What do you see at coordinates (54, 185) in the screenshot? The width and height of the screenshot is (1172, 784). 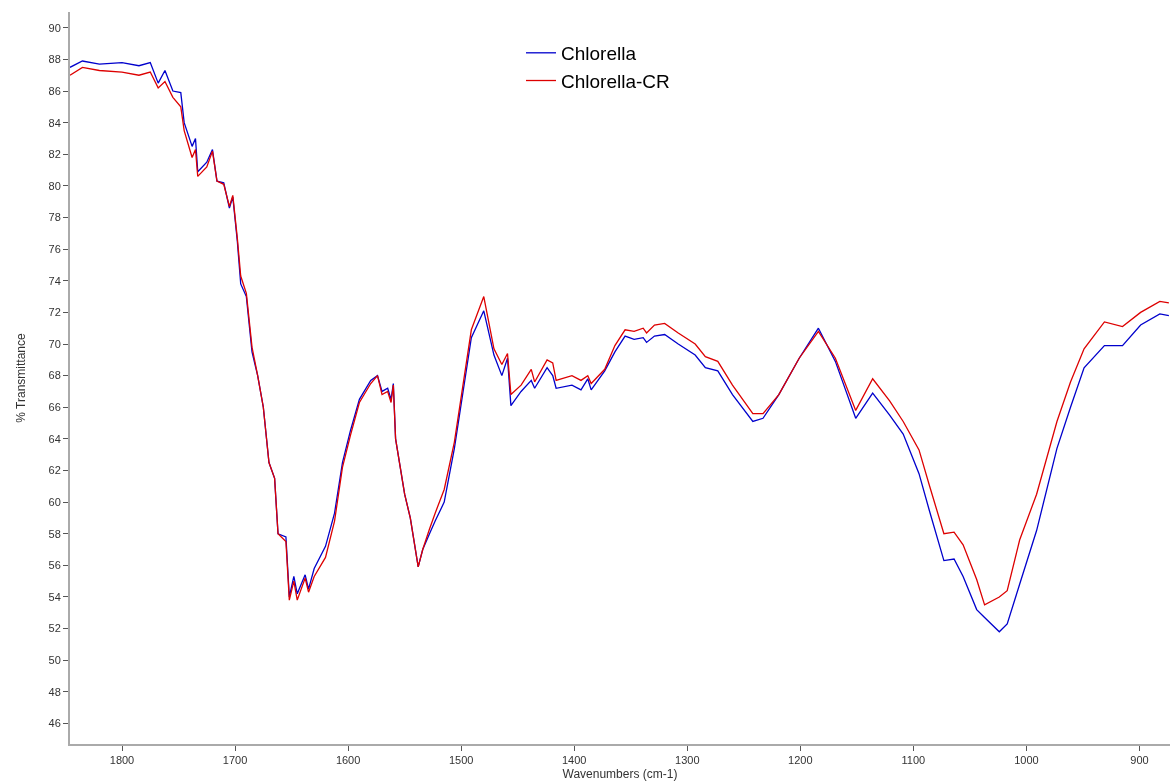 I see `y-tick-label: 80` at bounding box center [54, 185].